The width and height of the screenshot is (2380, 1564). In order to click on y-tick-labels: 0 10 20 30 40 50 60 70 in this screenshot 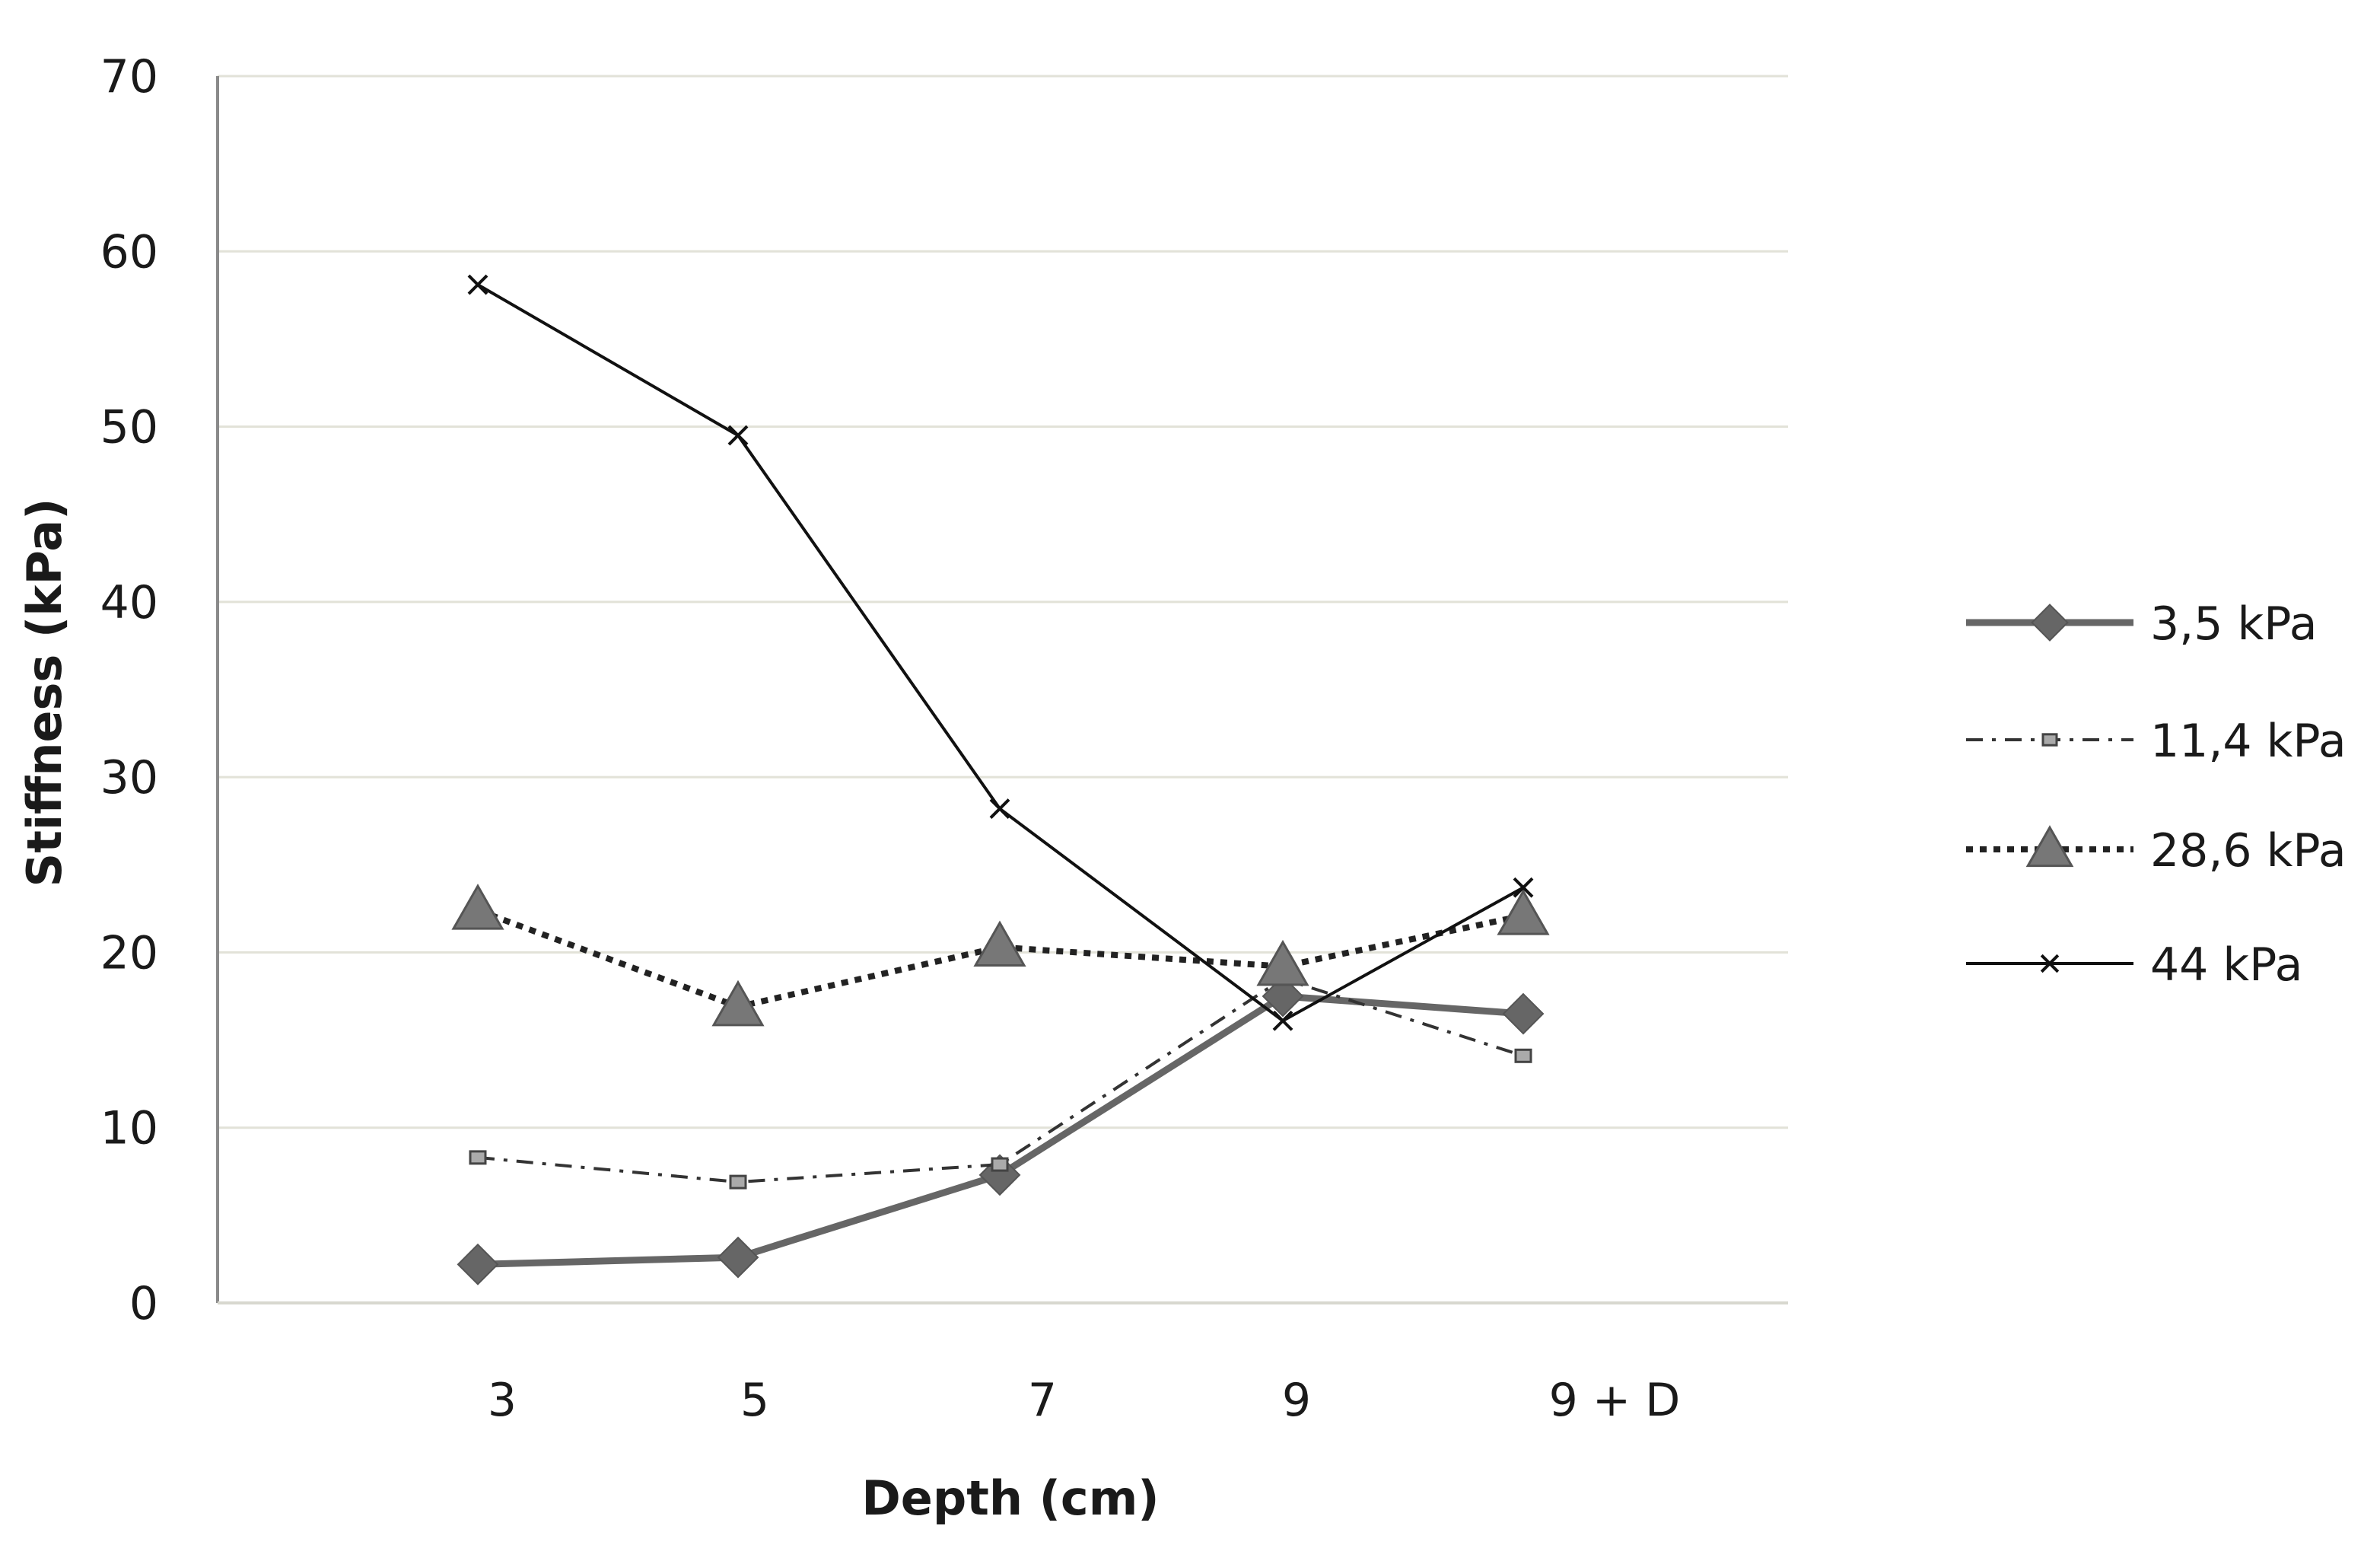, I will do `click(129, 690)`.